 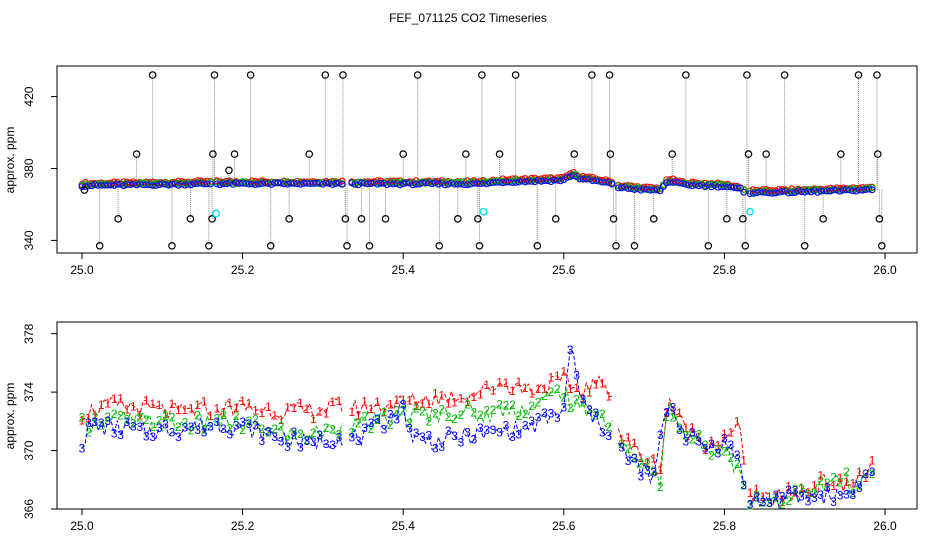 I want to click on top-y-axis: 340 380 420, so click(x=39, y=168).